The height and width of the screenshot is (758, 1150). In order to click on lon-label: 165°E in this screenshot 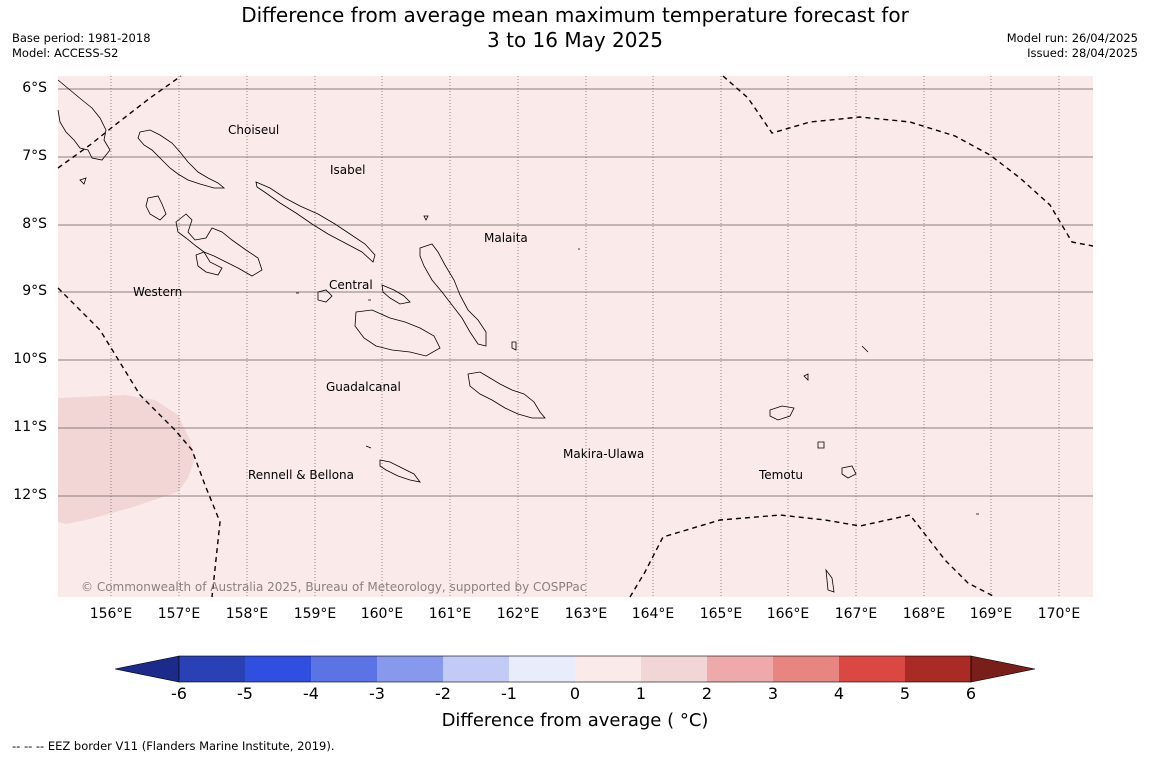, I will do `click(721, 614)`.